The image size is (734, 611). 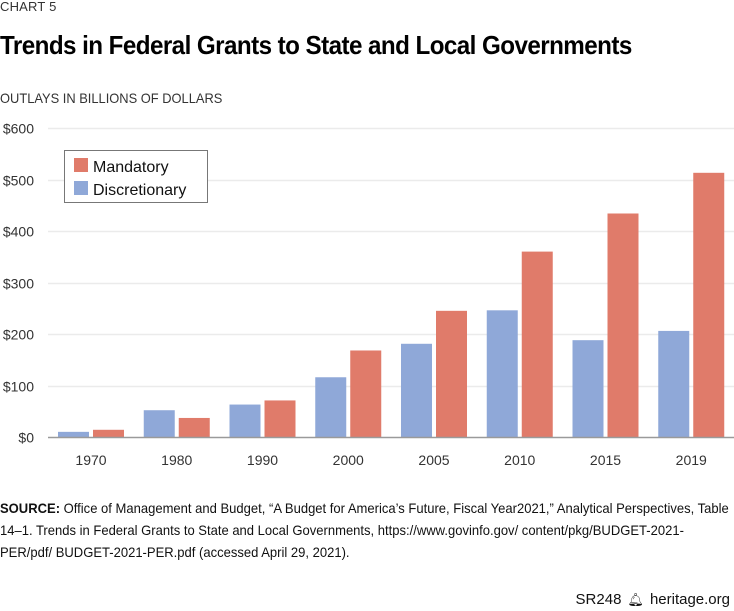 What do you see at coordinates (18, 129) in the screenshot?
I see `y-tick-label: $600` at bounding box center [18, 129].